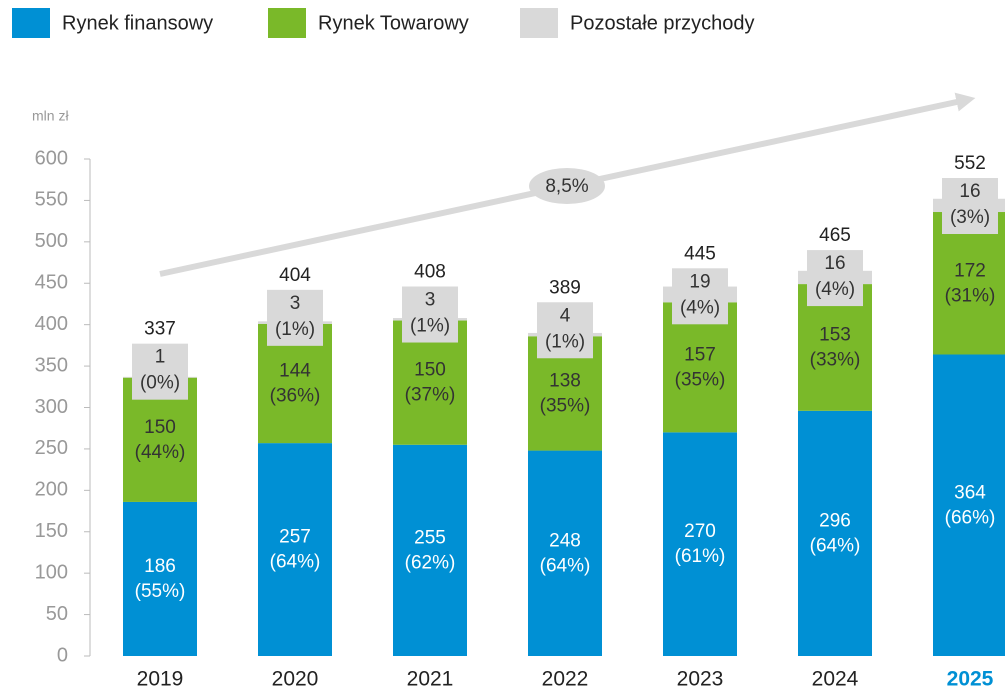  What do you see at coordinates (62, 655) in the screenshot?
I see `y-tick-label: 0` at bounding box center [62, 655].